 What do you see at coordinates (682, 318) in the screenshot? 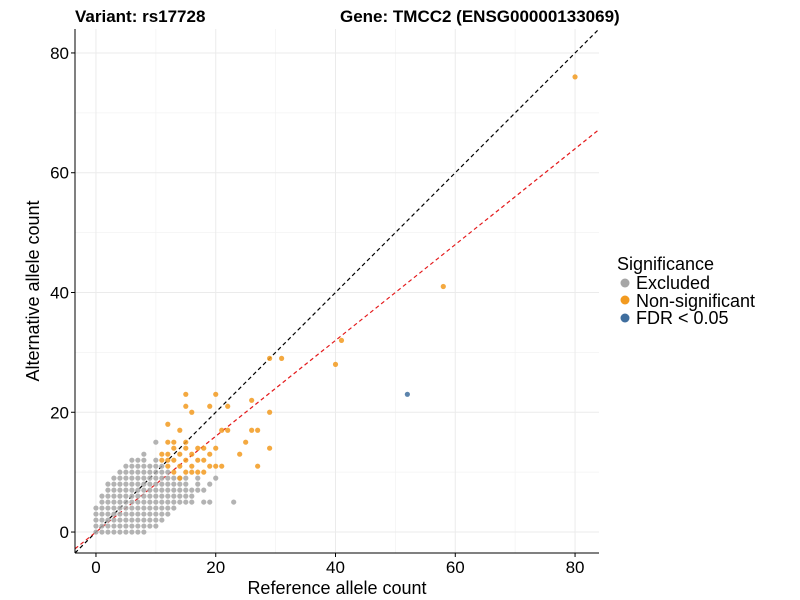
I see `legend-label-fdr: FDR < 0.05` at bounding box center [682, 318].